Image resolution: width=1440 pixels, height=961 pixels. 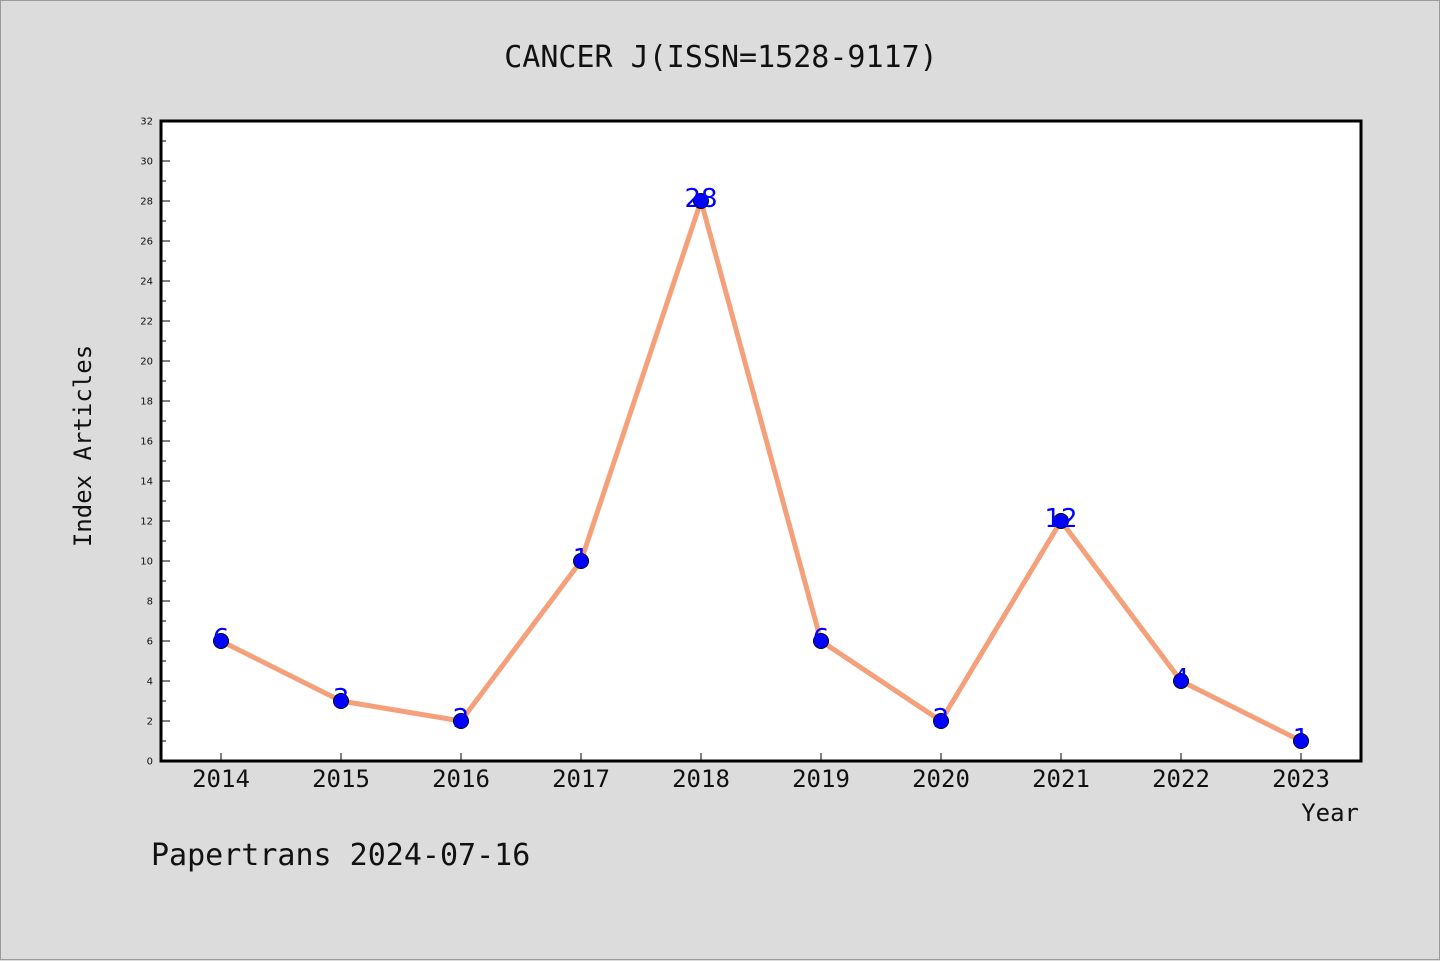 I want to click on y-axis-label: Index Articles, so click(x=83, y=446).